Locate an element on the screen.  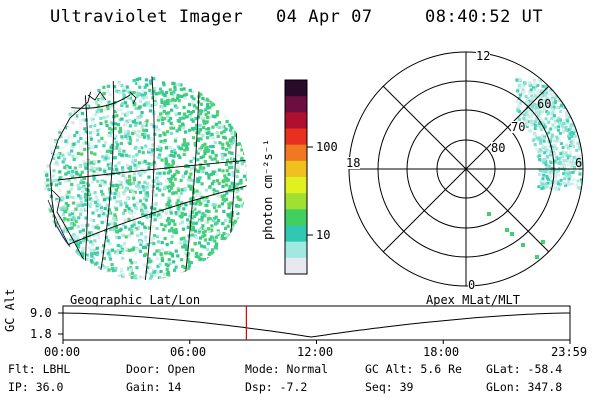
alt-xtick-0000: 00:00 is located at coordinates (62, 352).